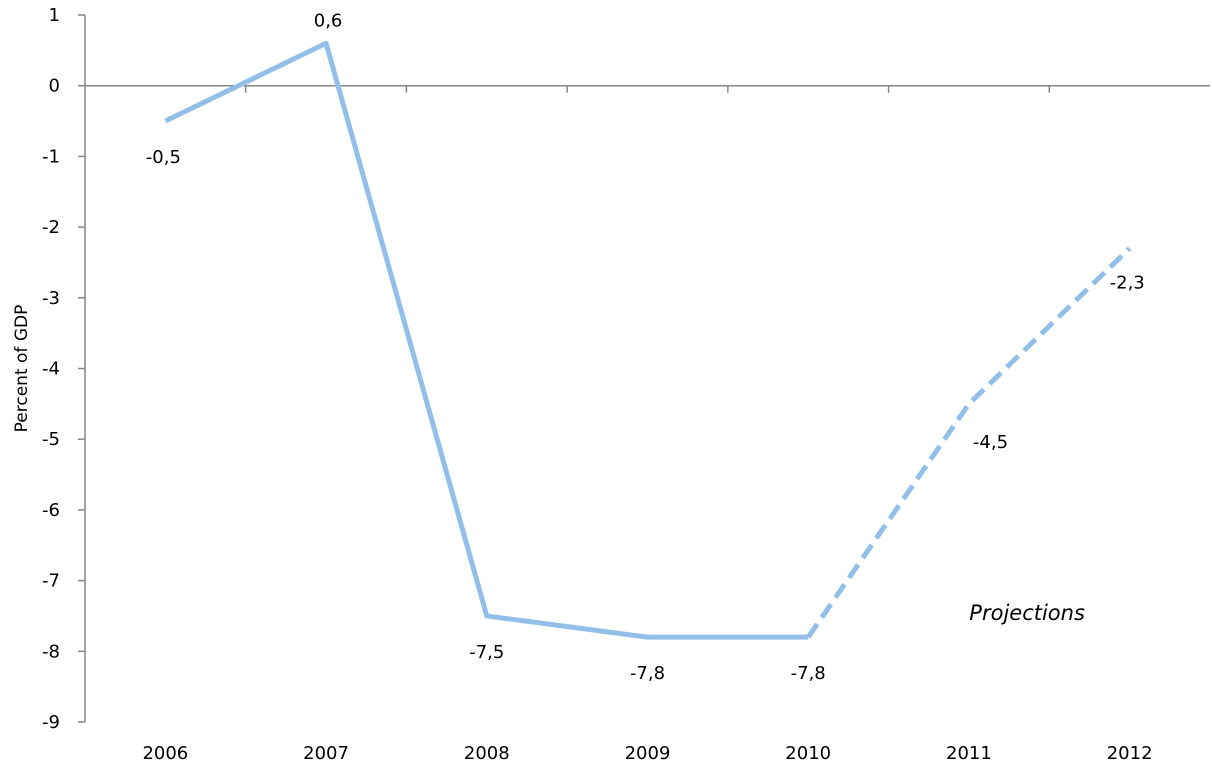 The image size is (1212, 765). What do you see at coordinates (51, 227) in the screenshot?
I see `y-tick-label: -2` at bounding box center [51, 227].